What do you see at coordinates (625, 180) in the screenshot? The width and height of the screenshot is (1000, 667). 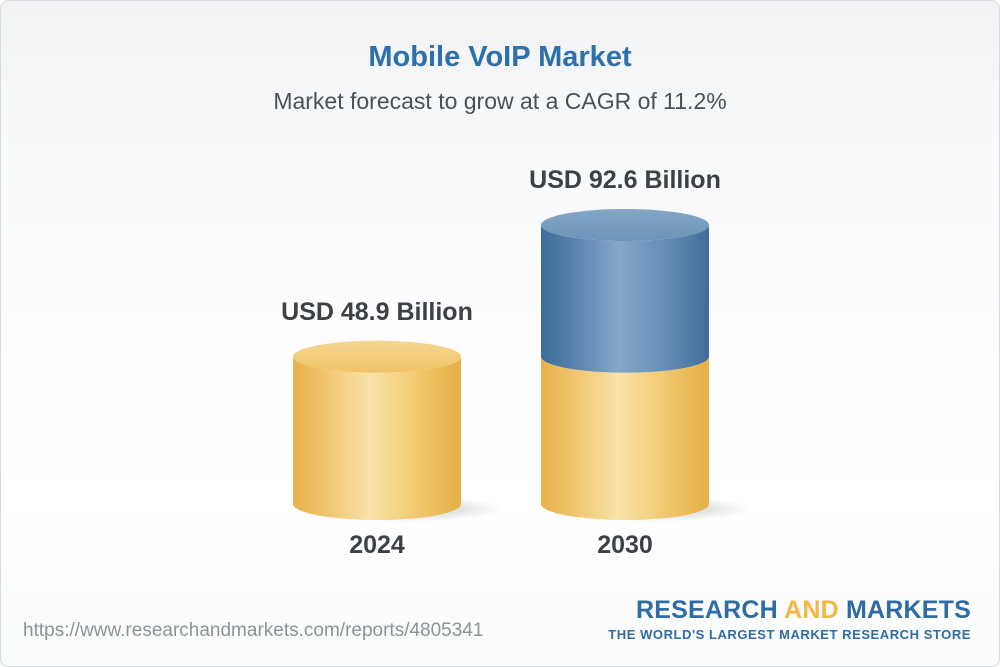 I see `value-label-2030: USD 92.6 Billion` at bounding box center [625, 180].